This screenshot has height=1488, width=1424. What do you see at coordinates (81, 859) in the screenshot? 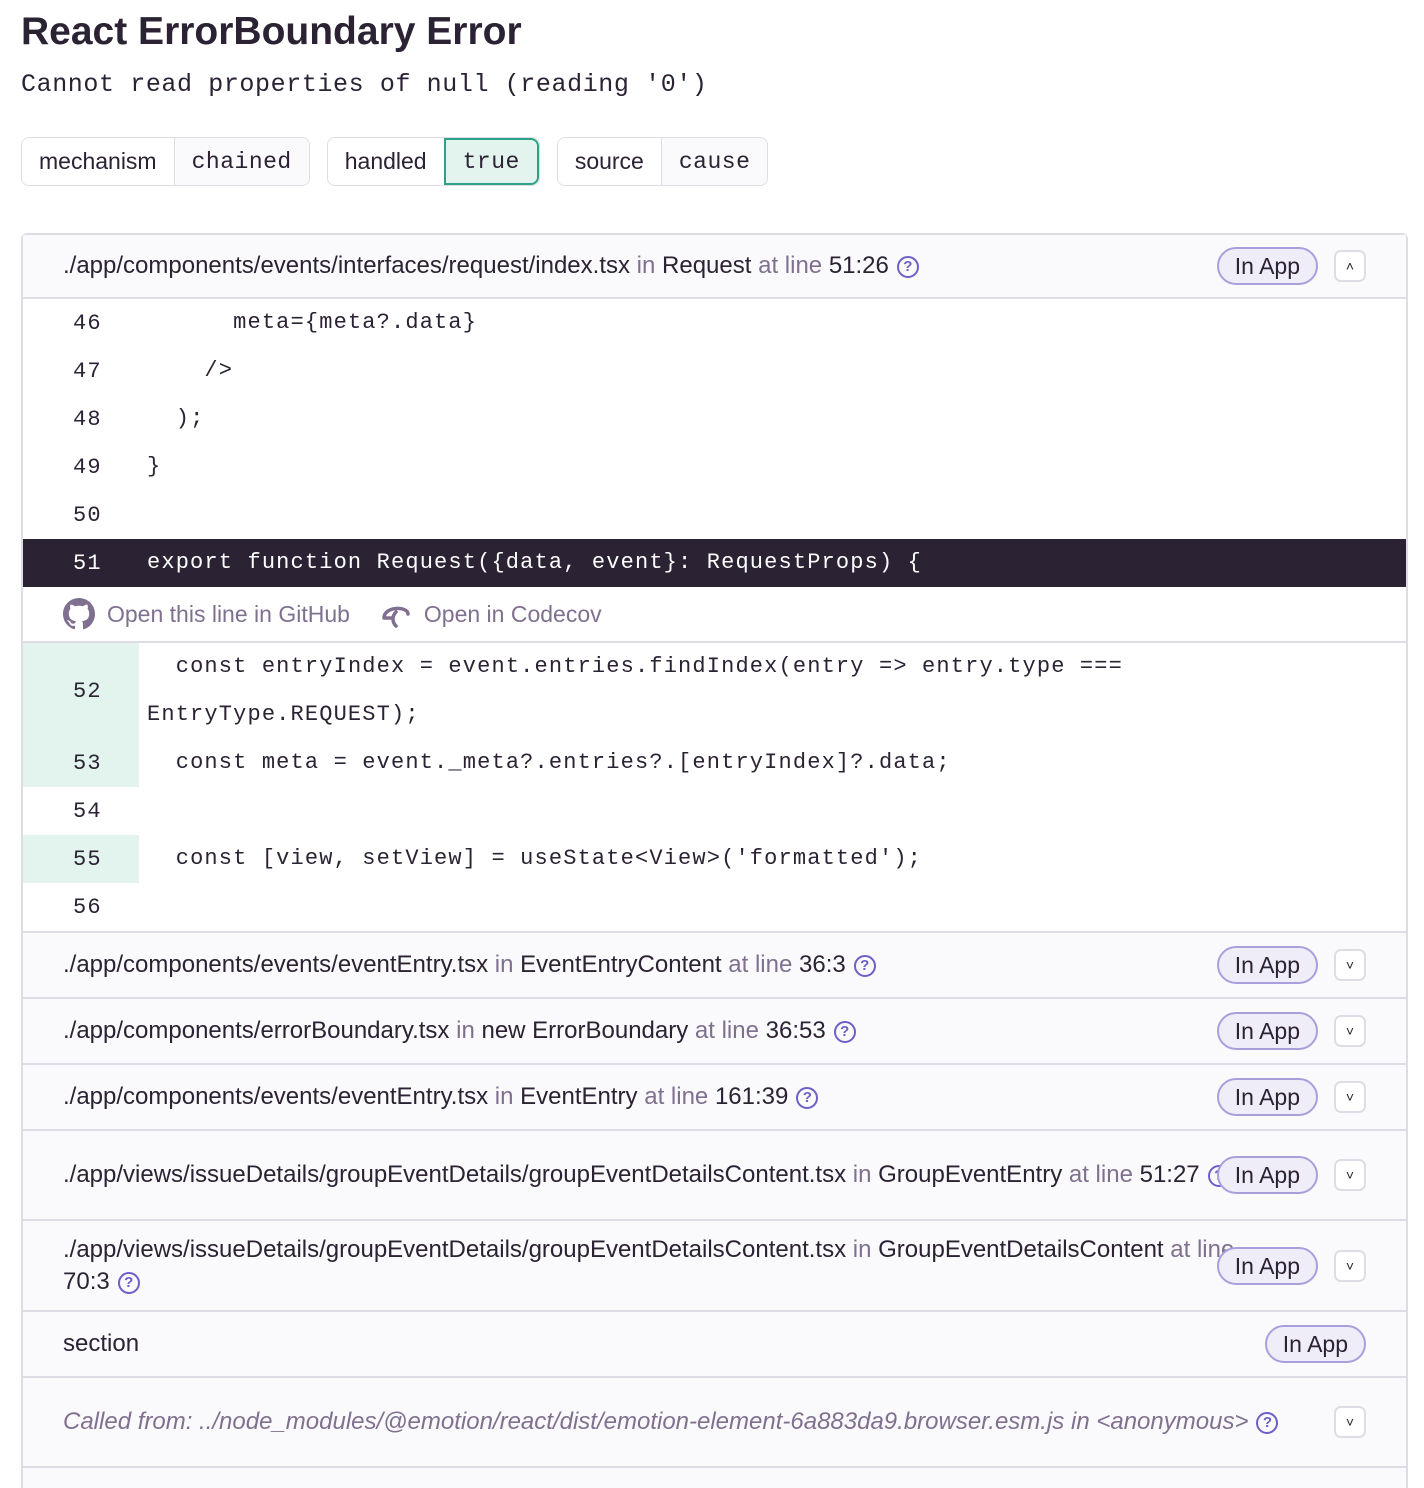
I see `line-number: 55` at bounding box center [81, 859].